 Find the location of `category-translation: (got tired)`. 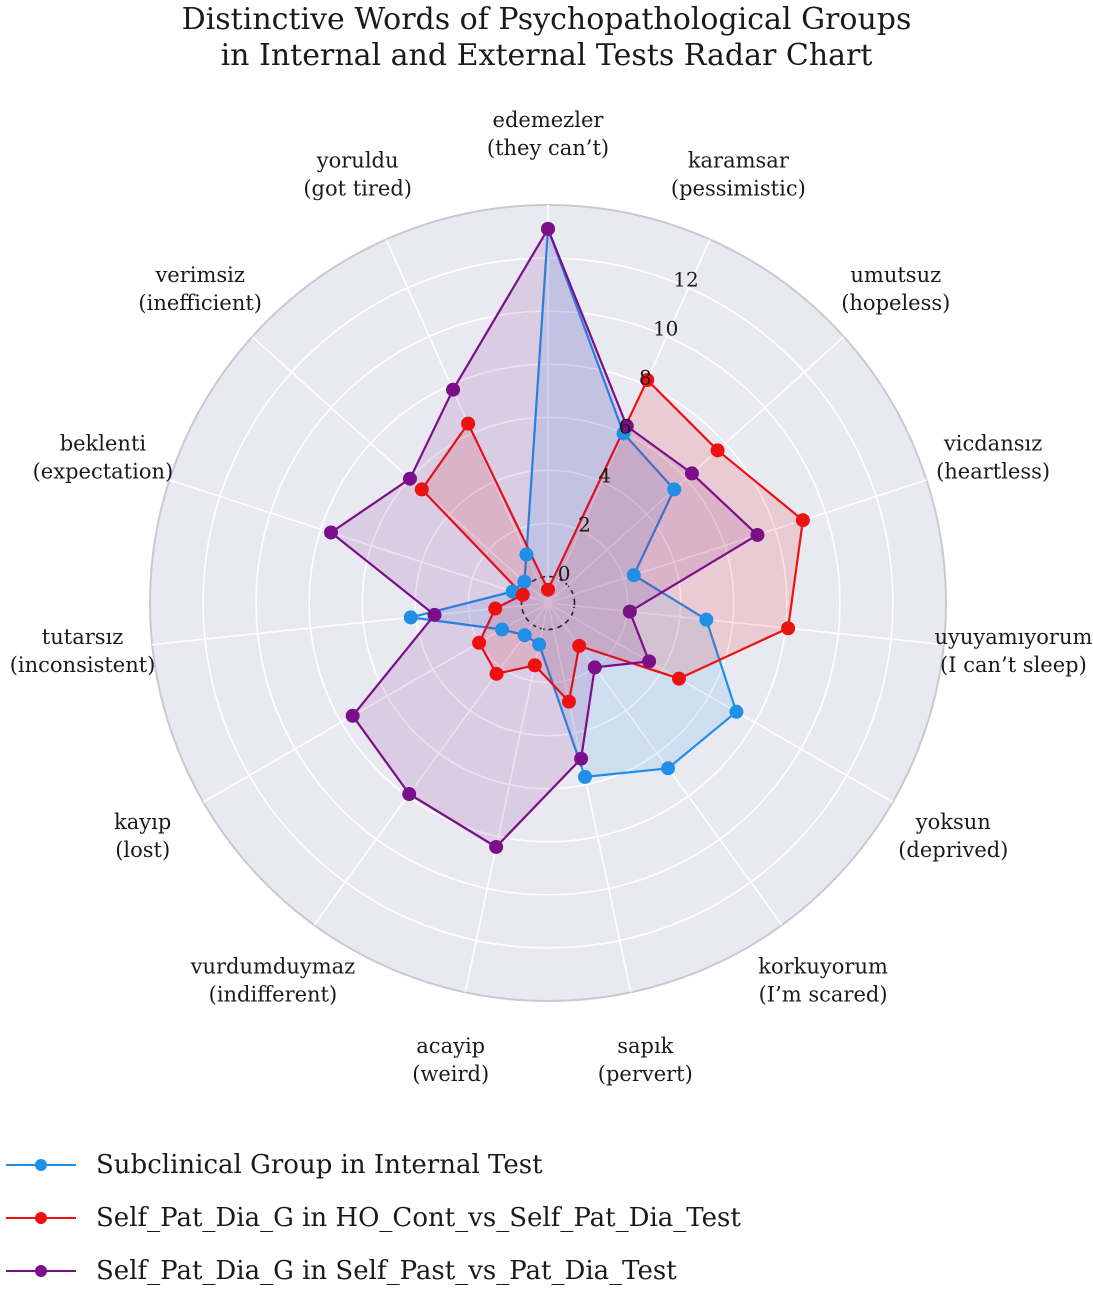

category-translation: (got tired) is located at coordinates (357, 188).